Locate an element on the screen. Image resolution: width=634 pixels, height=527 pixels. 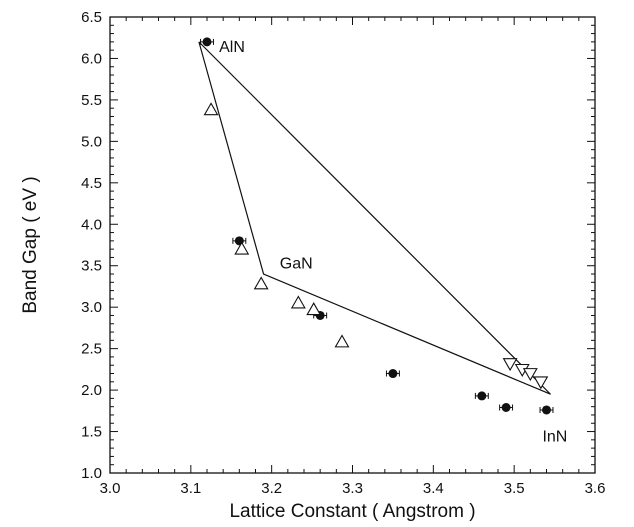
y-tick-label: 2.0 is located at coordinates (91, 390).